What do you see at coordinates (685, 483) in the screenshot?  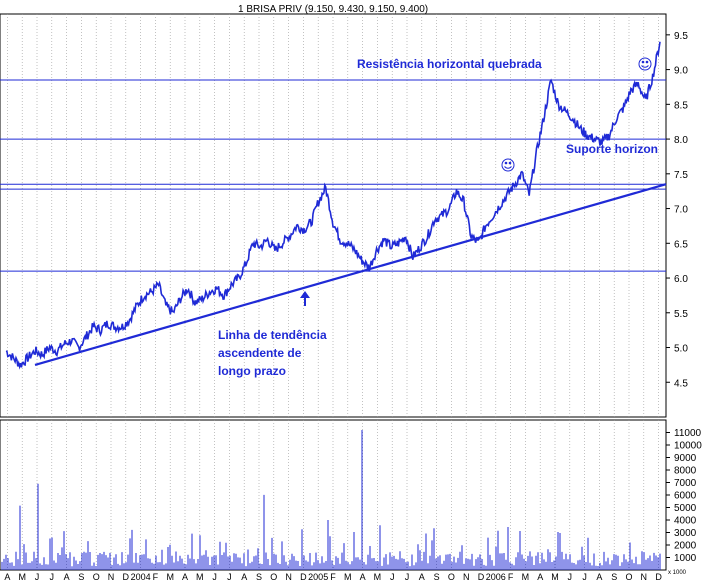 I see `volume-tick-label: 7000` at bounding box center [685, 483].